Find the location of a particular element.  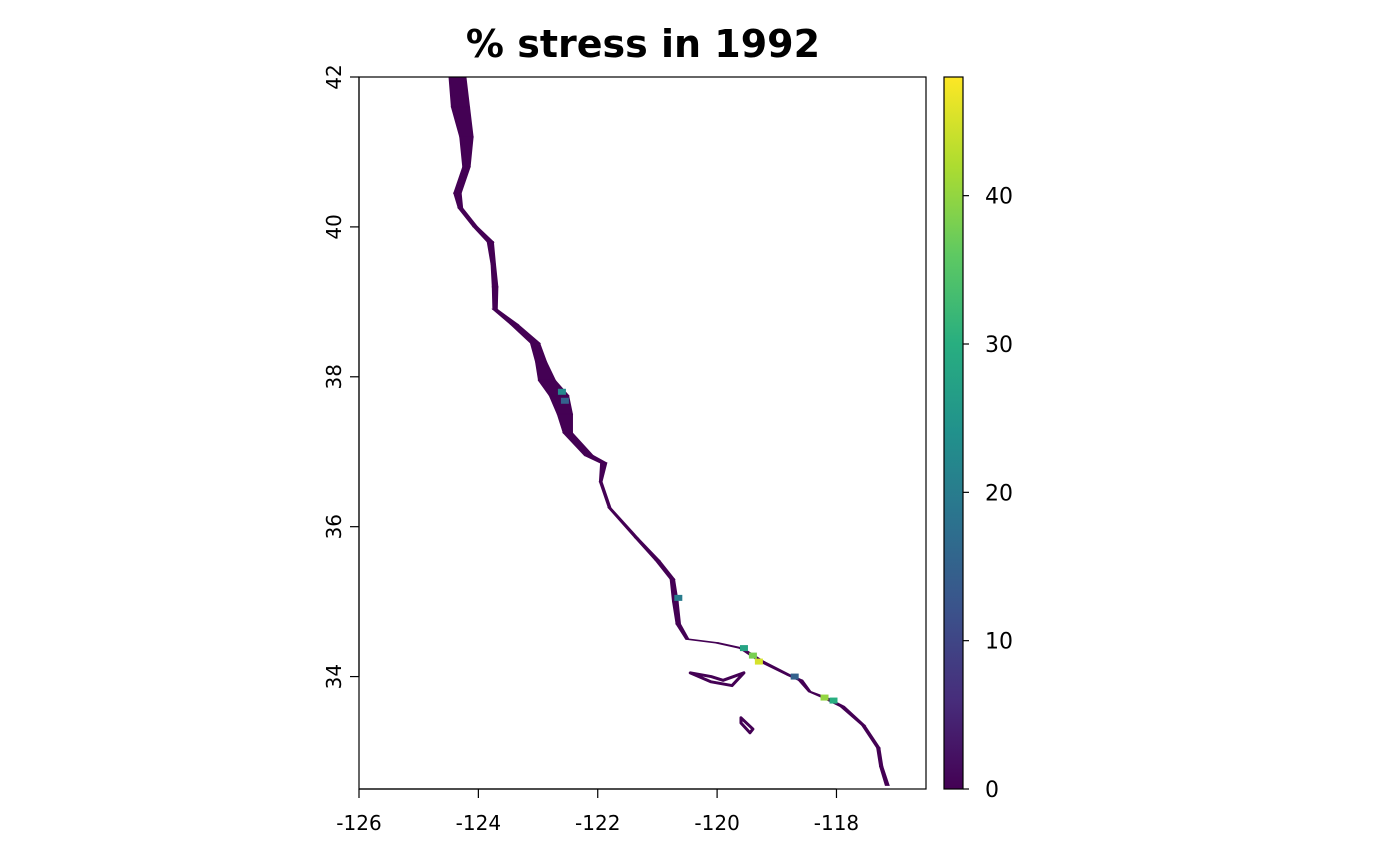

x-tick-label: -126 is located at coordinates (358, 823).